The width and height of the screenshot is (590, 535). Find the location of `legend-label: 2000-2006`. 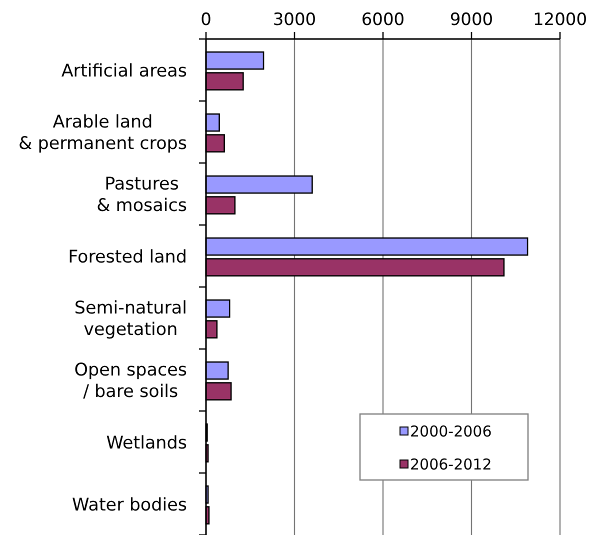

legend-label: 2000-2006 is located at coordinates (451, 431).